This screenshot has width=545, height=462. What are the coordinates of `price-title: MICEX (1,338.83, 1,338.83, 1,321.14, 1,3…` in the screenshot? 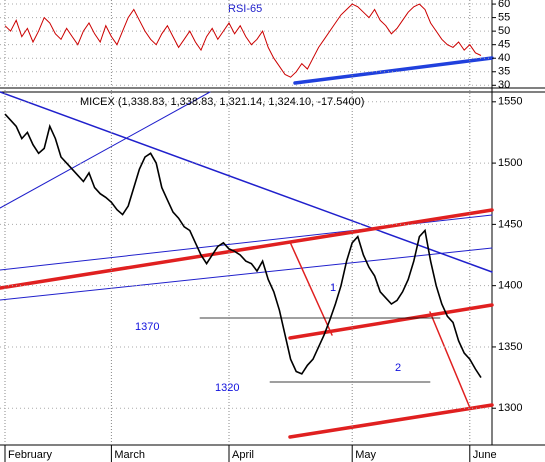 It's located at (222, 102).